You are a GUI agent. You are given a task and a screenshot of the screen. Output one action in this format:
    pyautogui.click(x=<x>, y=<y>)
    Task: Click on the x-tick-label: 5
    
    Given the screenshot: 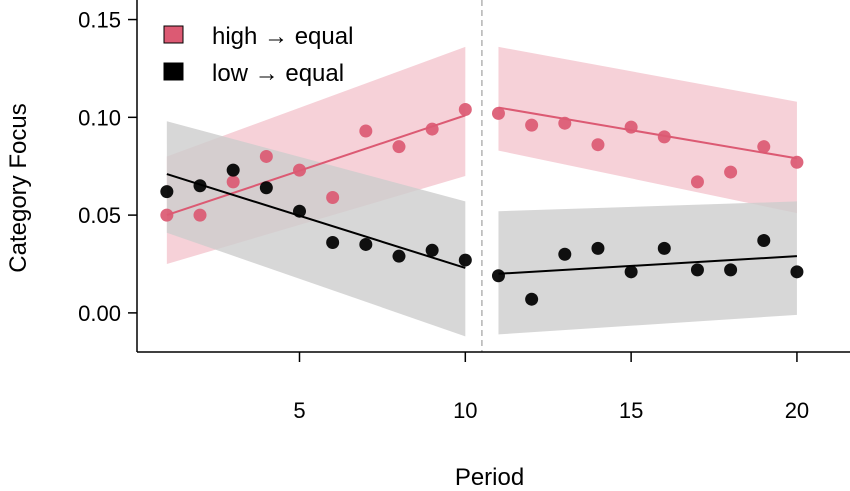 What is the action you would take?
    pyautogui.click(x=299, y=410)
    